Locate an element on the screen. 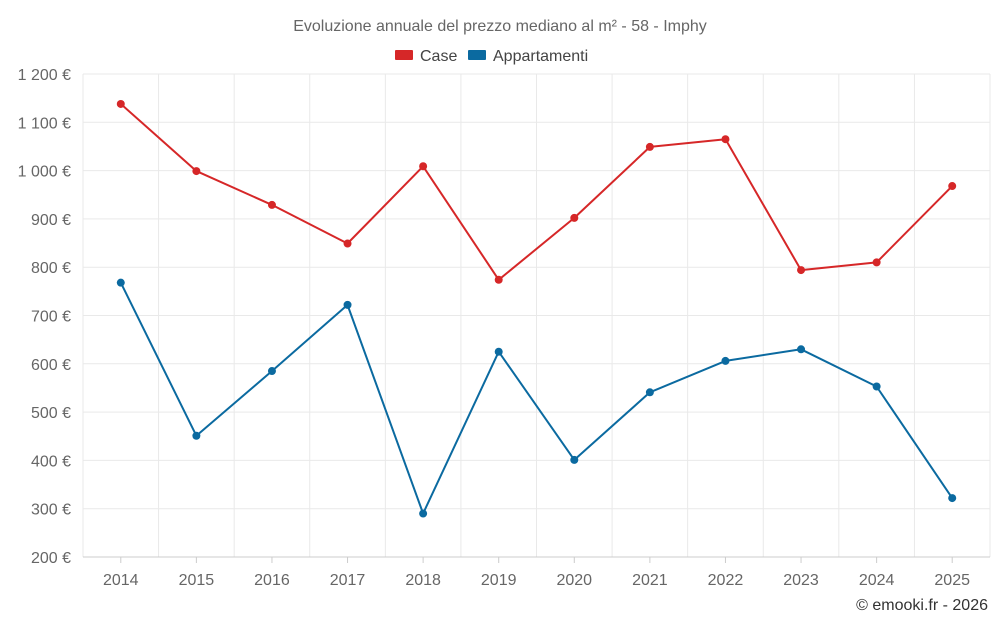 The height and width of the screenshot is (625, 1000). x-tick-label: 2023 is located at coordinates (801, 580).